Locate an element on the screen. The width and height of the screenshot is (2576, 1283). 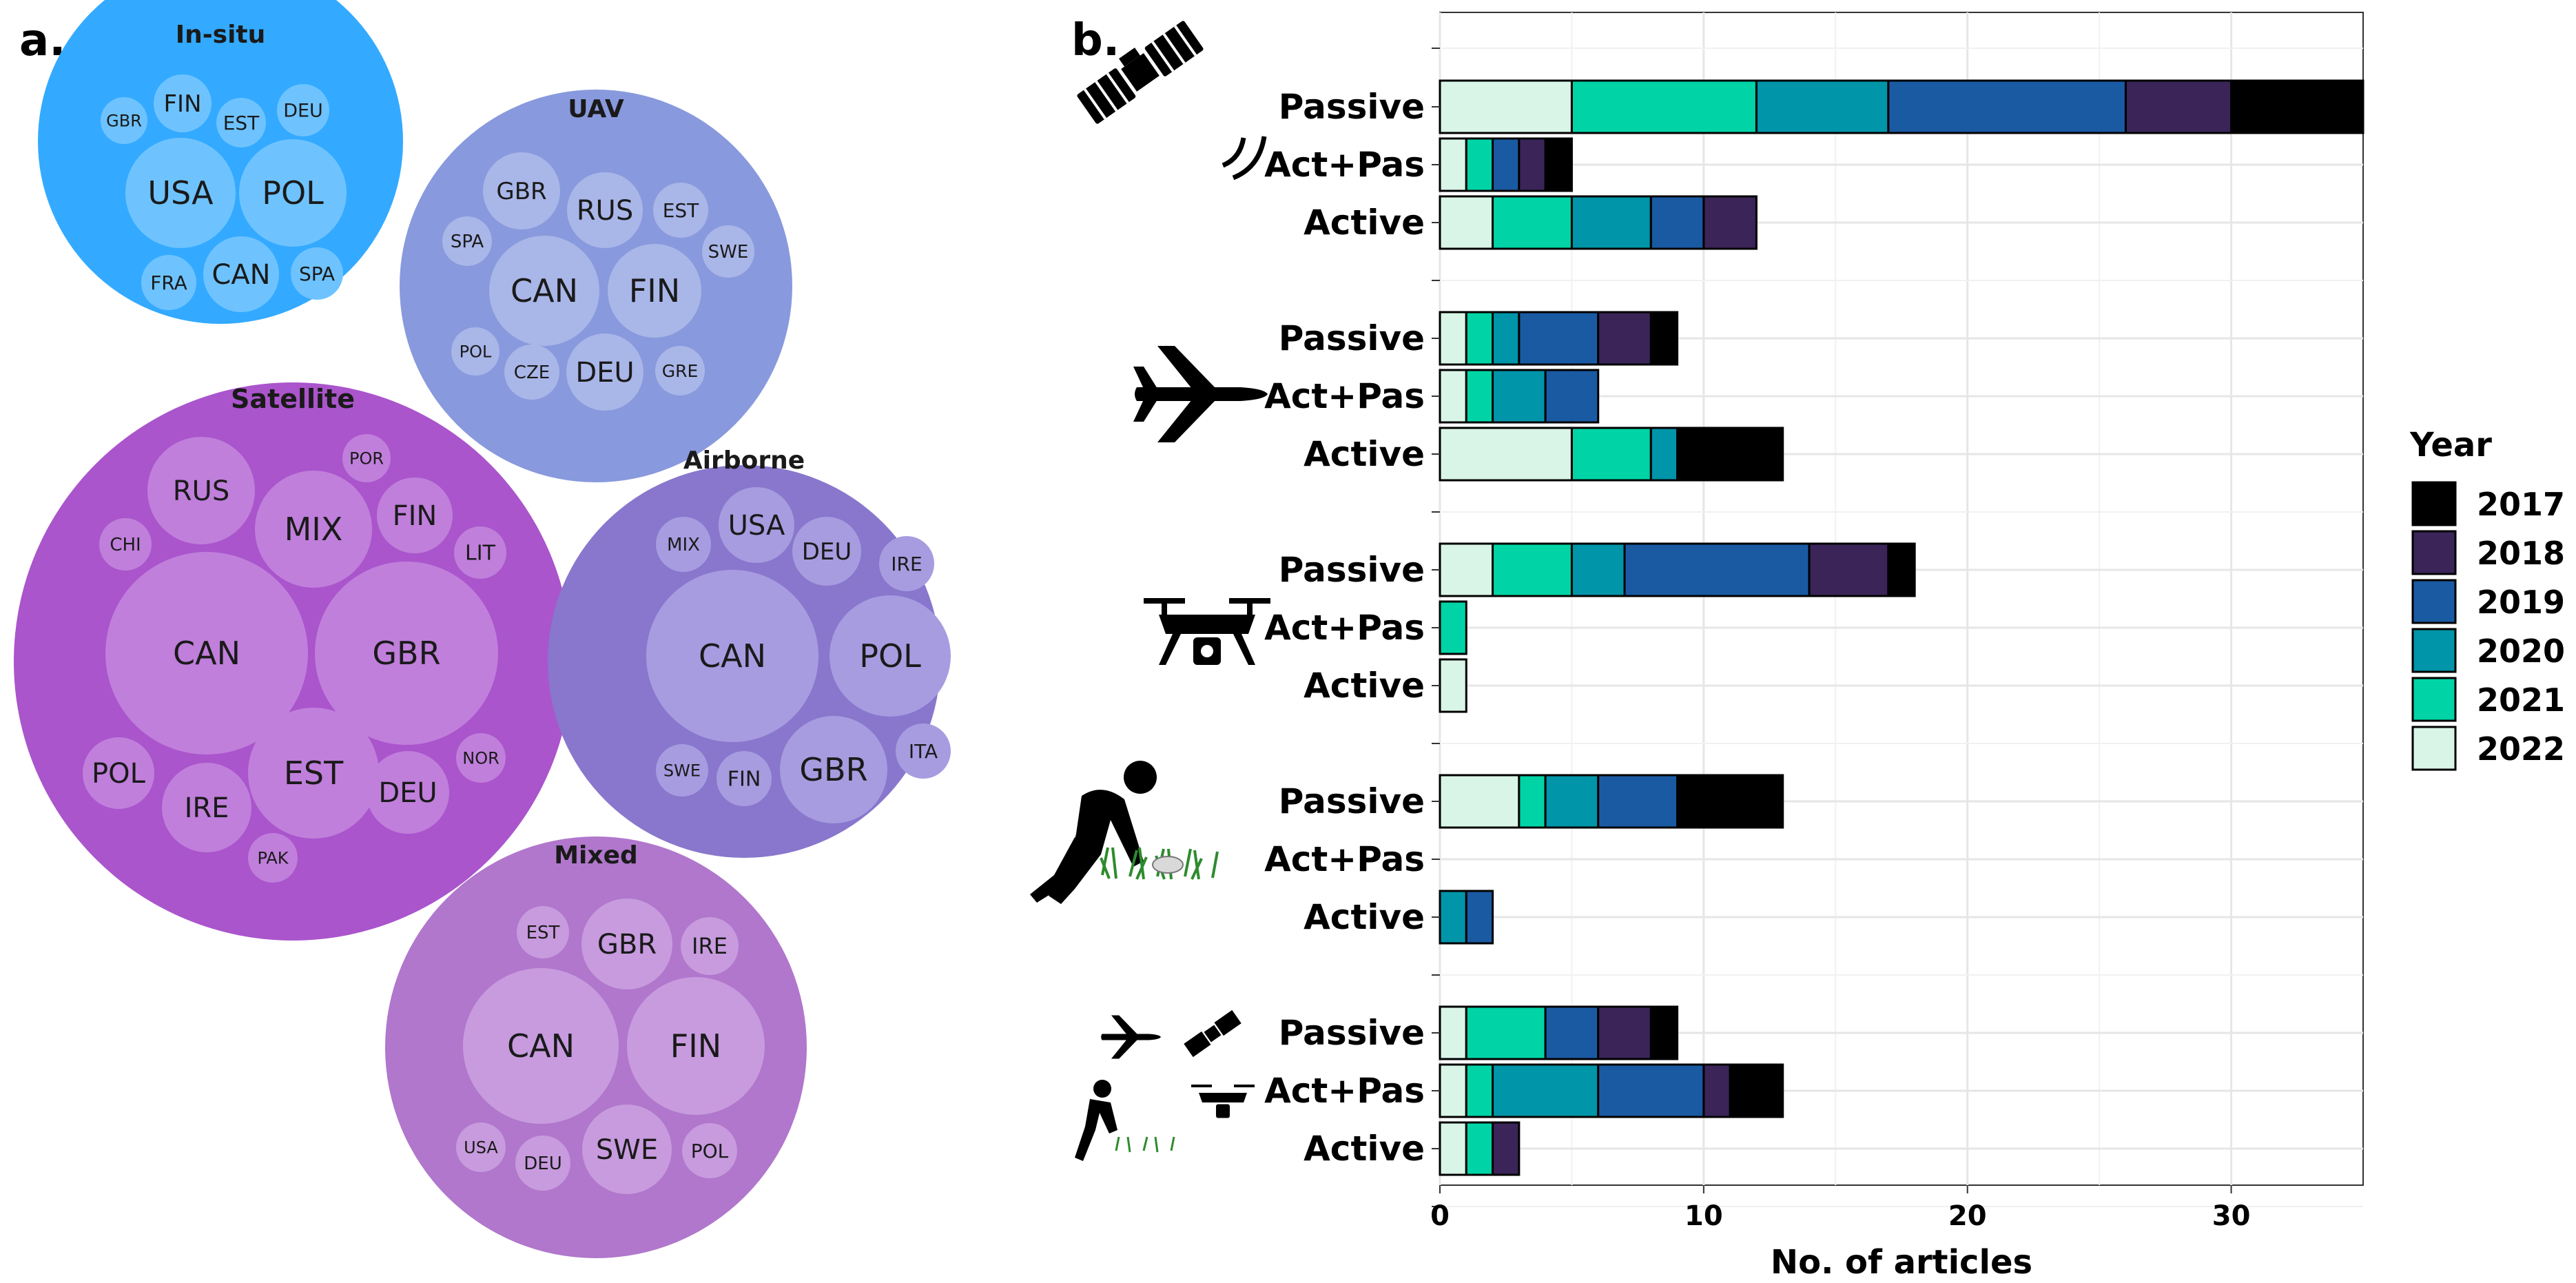
bubble-chart-mixed: Mixed EST GBR IRE CAN FIN USA DEU SWE POL is located at coordinates (596, 1047).